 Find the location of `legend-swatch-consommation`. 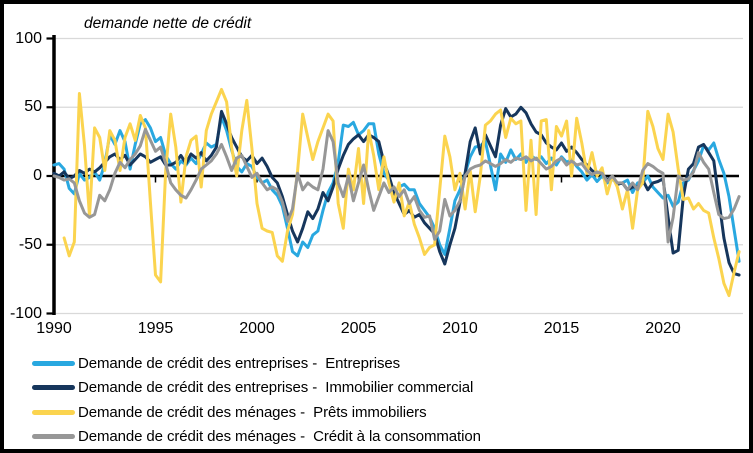

legend-swatch-consommation is located at coordinates (53, 436).